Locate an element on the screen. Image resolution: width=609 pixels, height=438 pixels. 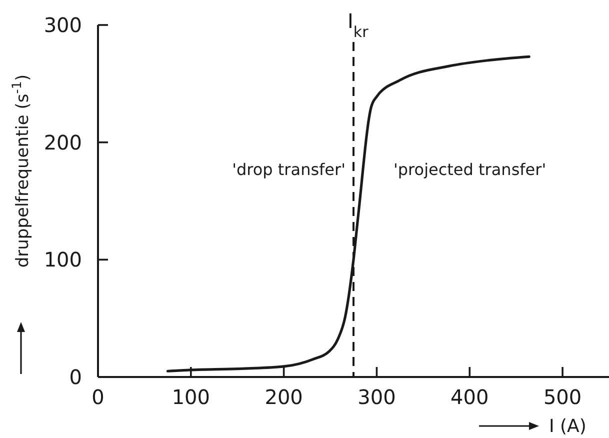
x-tick-label: 400 is located at coordinates (469, 397).